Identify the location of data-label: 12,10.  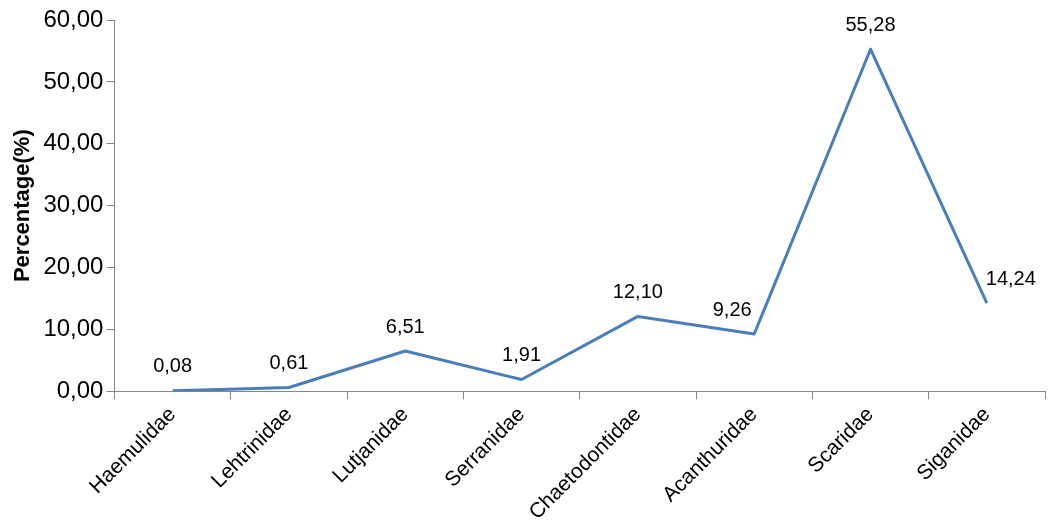
(637, 290).